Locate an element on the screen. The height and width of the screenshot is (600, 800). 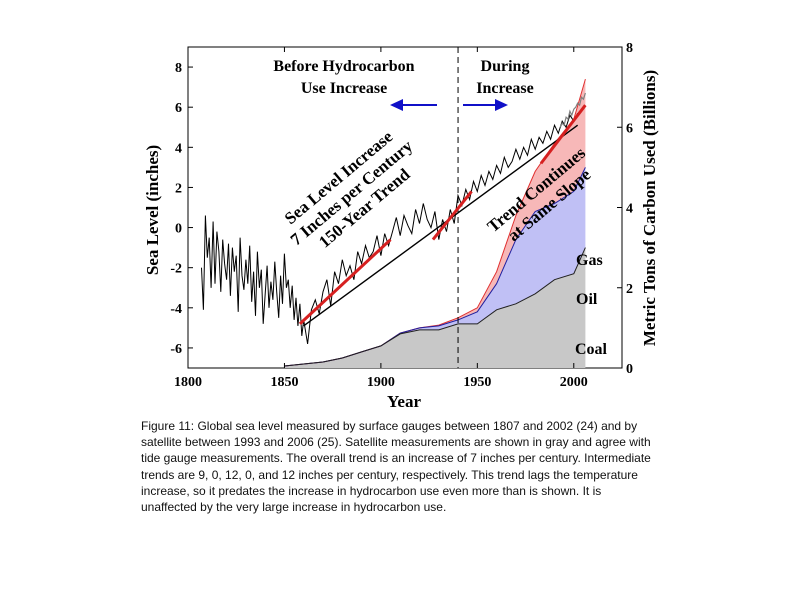
y-left-tick-label: 6 is located at coordinates (178, 108).